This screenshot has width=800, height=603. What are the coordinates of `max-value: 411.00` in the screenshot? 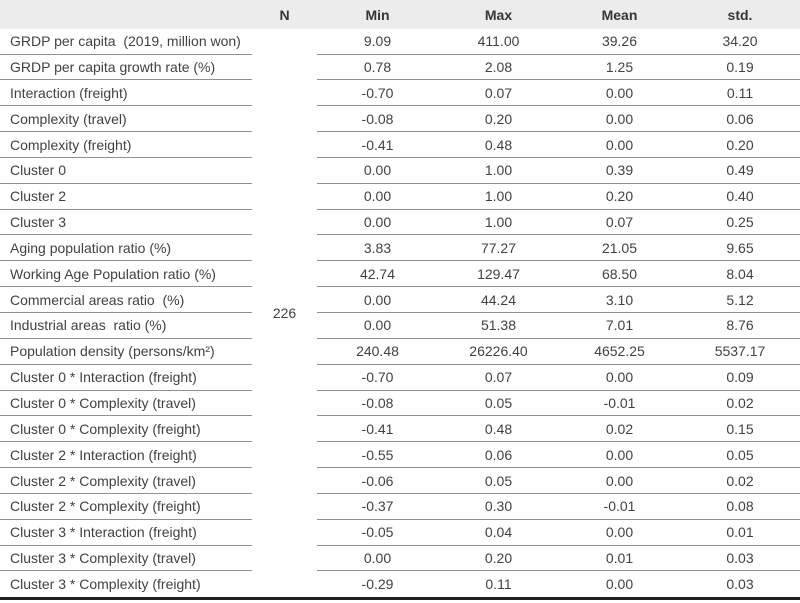 It's located at (498, 42).